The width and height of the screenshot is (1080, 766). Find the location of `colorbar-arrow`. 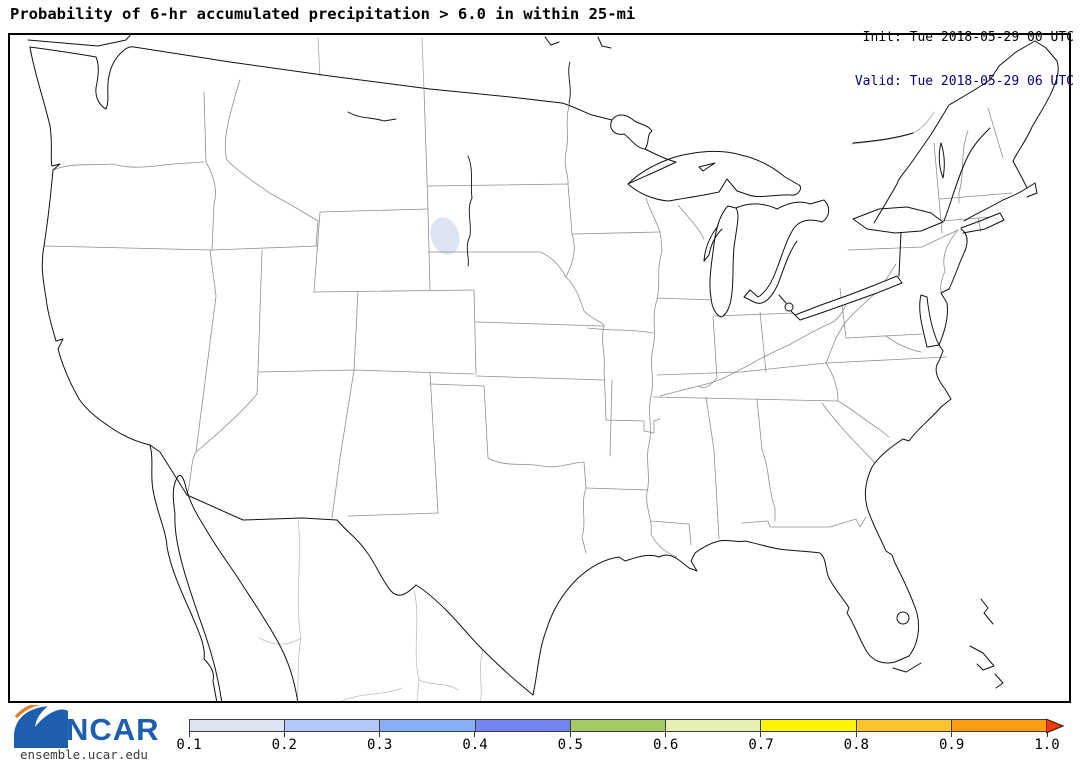

colorbar-arrow is located at coordinates (1055, 726).